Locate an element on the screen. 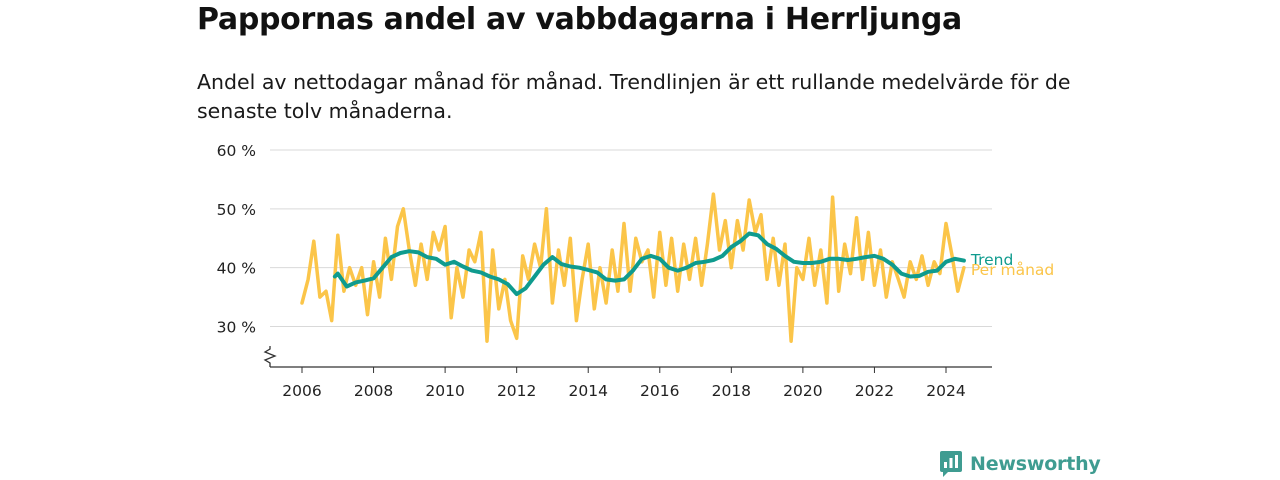  x-tick-label: 2020 is located at coordinates (802, 391).